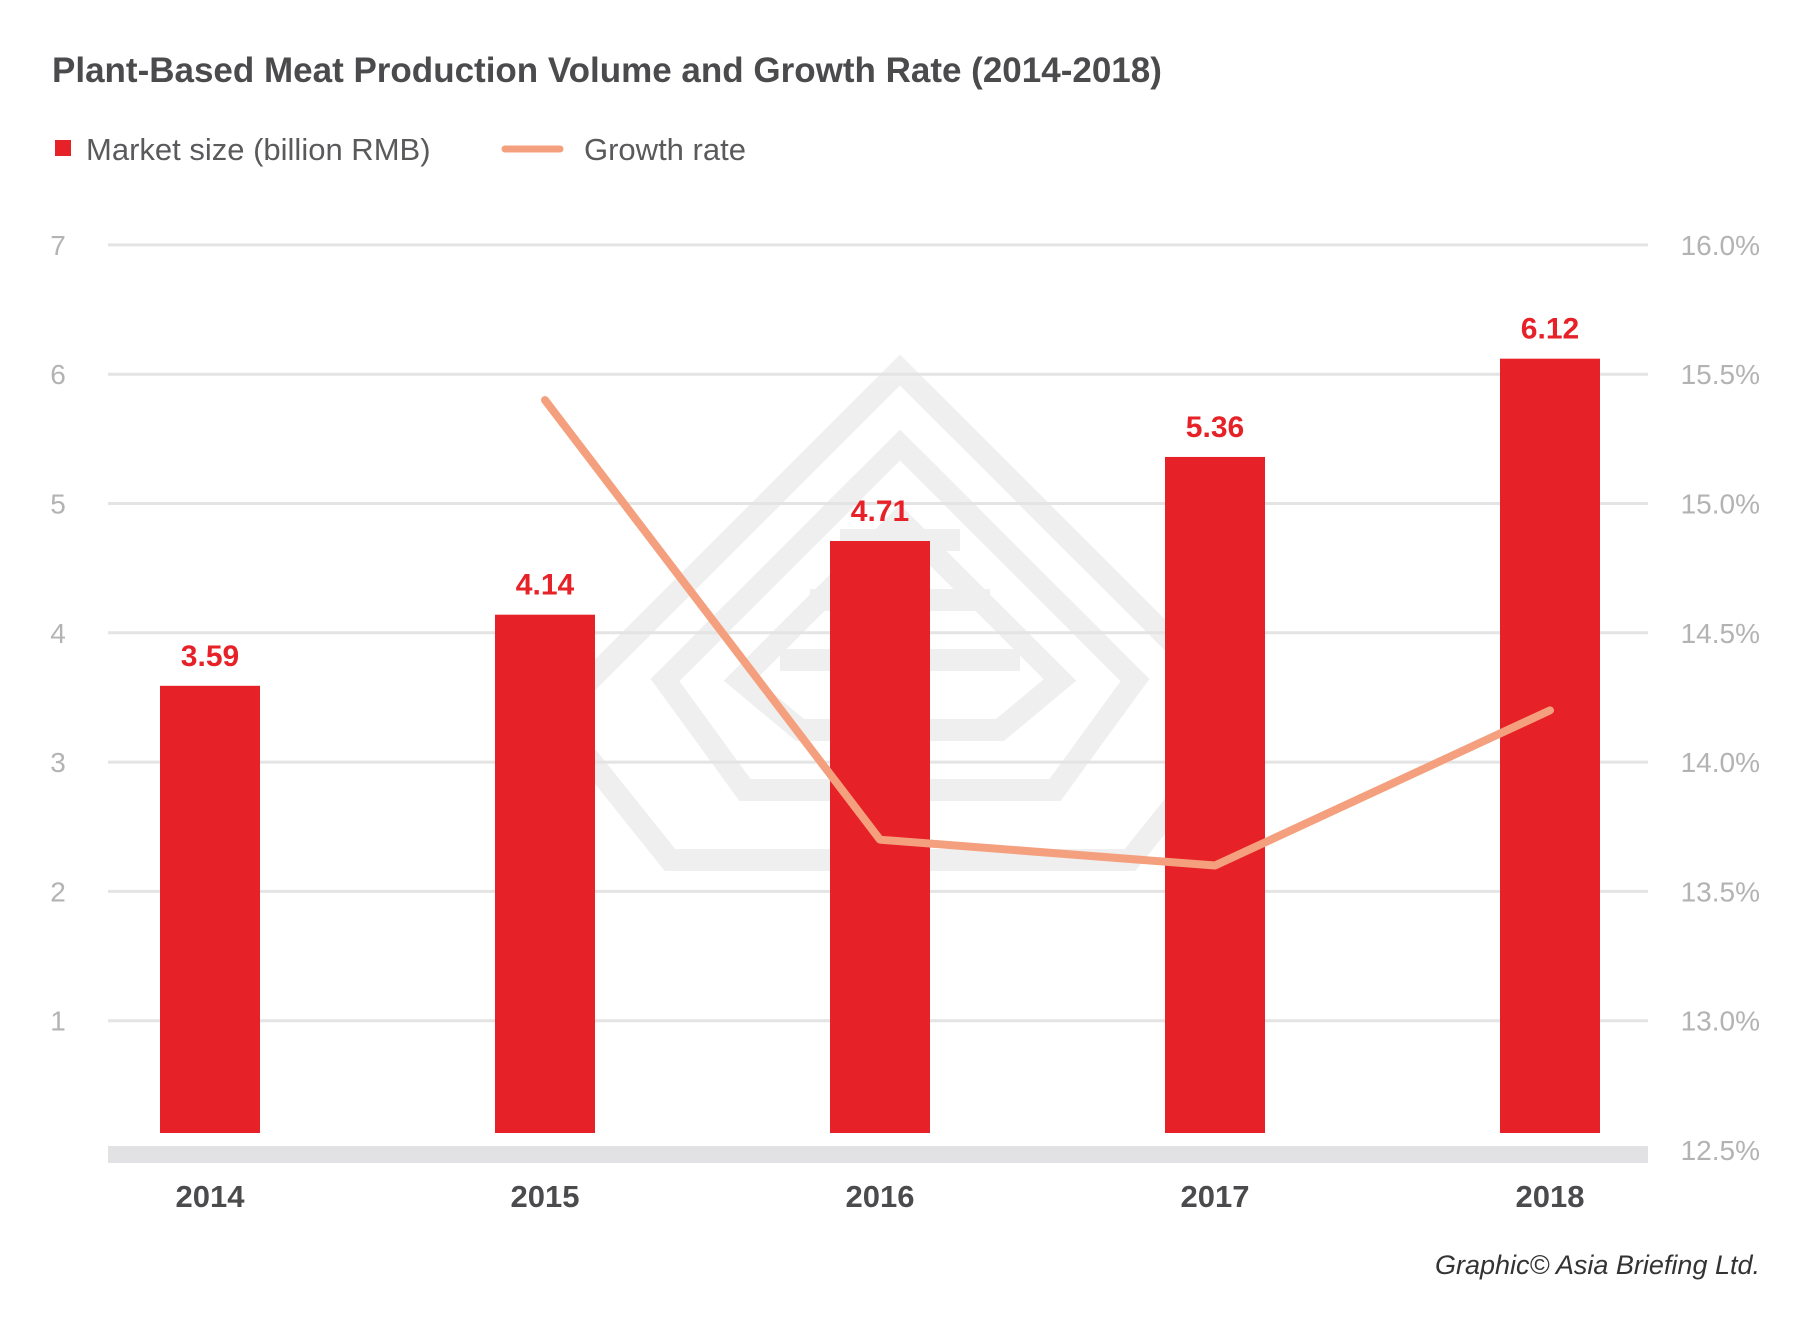 This screenshot has height=1326, width=1800. I want to click on credit-text: Graphic© Asia Briefing Ltd., so click(1597, 1265).